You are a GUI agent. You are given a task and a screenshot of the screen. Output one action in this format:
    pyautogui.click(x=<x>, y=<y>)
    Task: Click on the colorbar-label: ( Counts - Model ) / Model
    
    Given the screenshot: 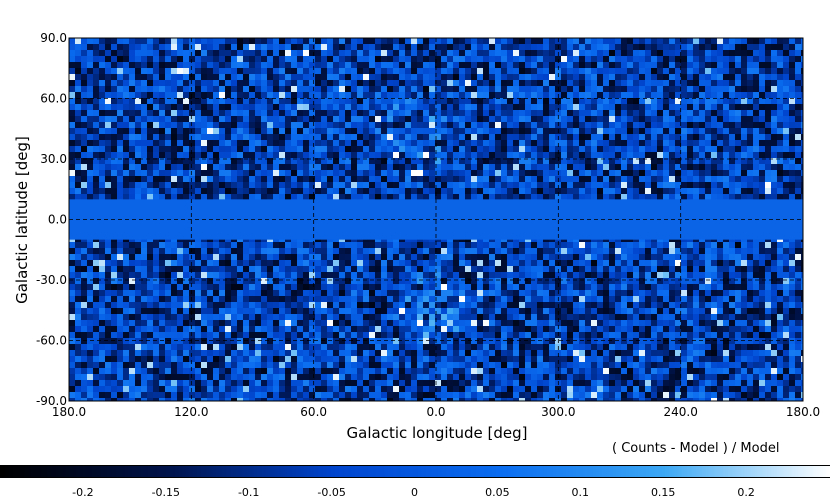 What is the action you would take?
    pyautogui.click(x=696, y=448)
    